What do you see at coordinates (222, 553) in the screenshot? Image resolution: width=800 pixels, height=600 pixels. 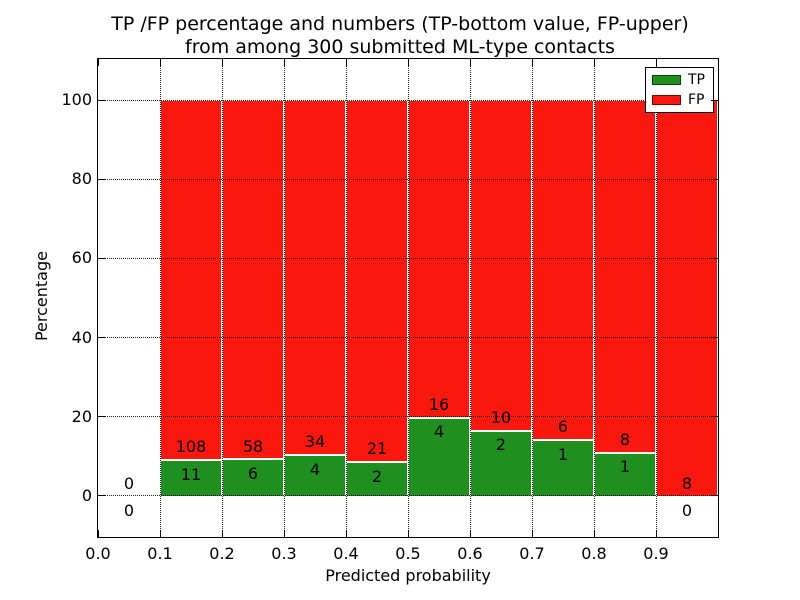 I see `x-tick-label: 0.2` at bounding box center [222, 553].